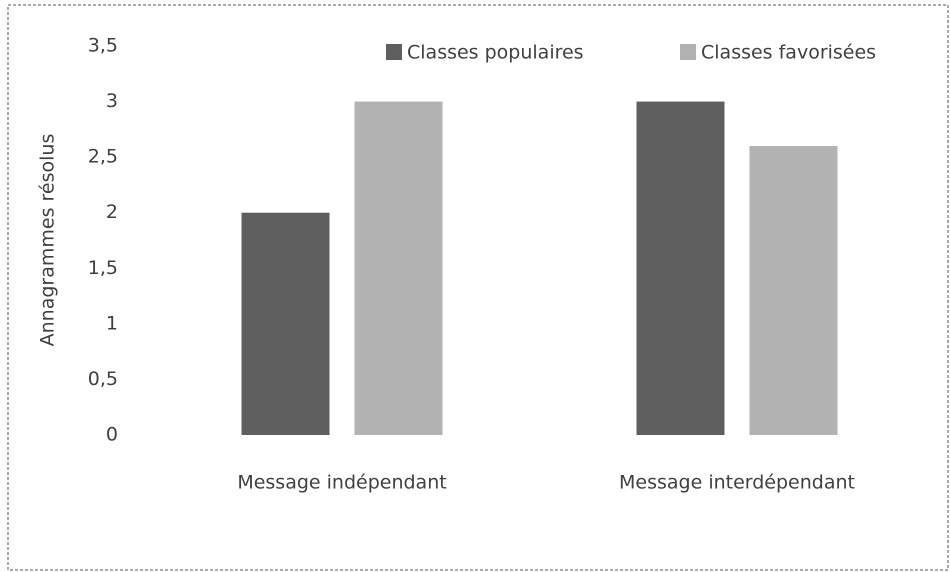  I want to click on x-tick-label: Message indépendant, so click(341, 483).